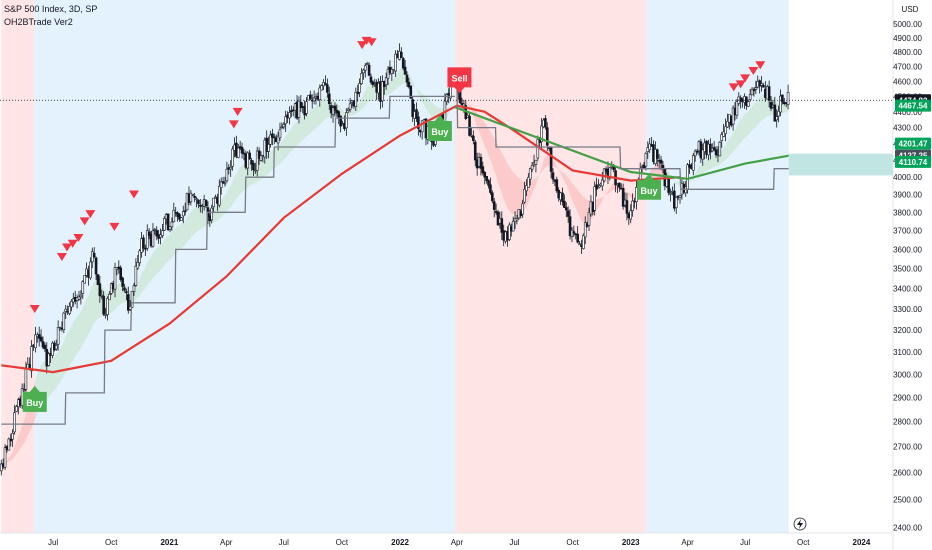  What do you see at coordinates (631, 542) in the screenshot?
I see `time-tick-label: 2023` at bounding box center [631, 542].